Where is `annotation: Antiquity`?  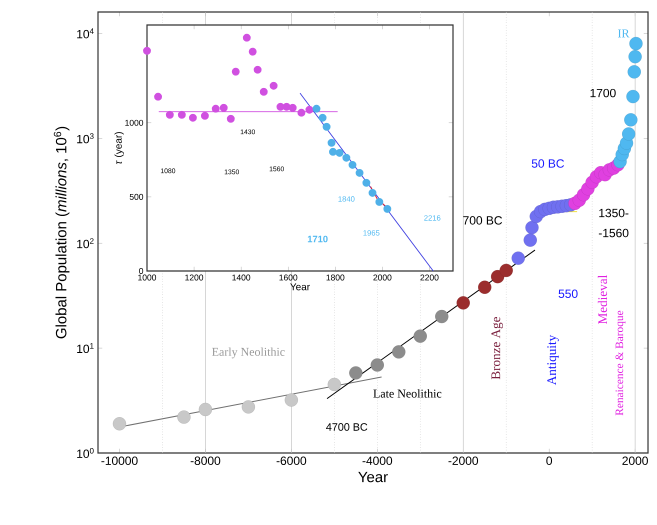 annotation: Antiquity is located at coordinates (553, 360).